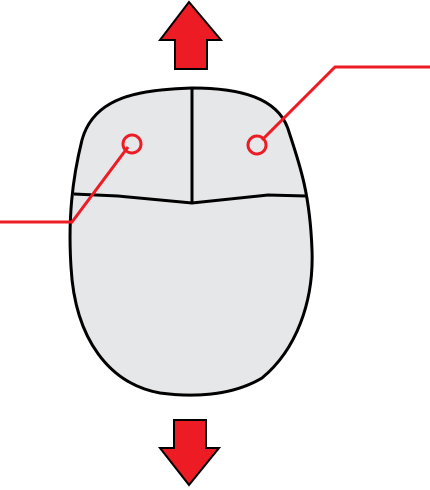  Describe the element at coordinates (65, 185) in the screenshot. I see `left-button-callout-line` at that location.